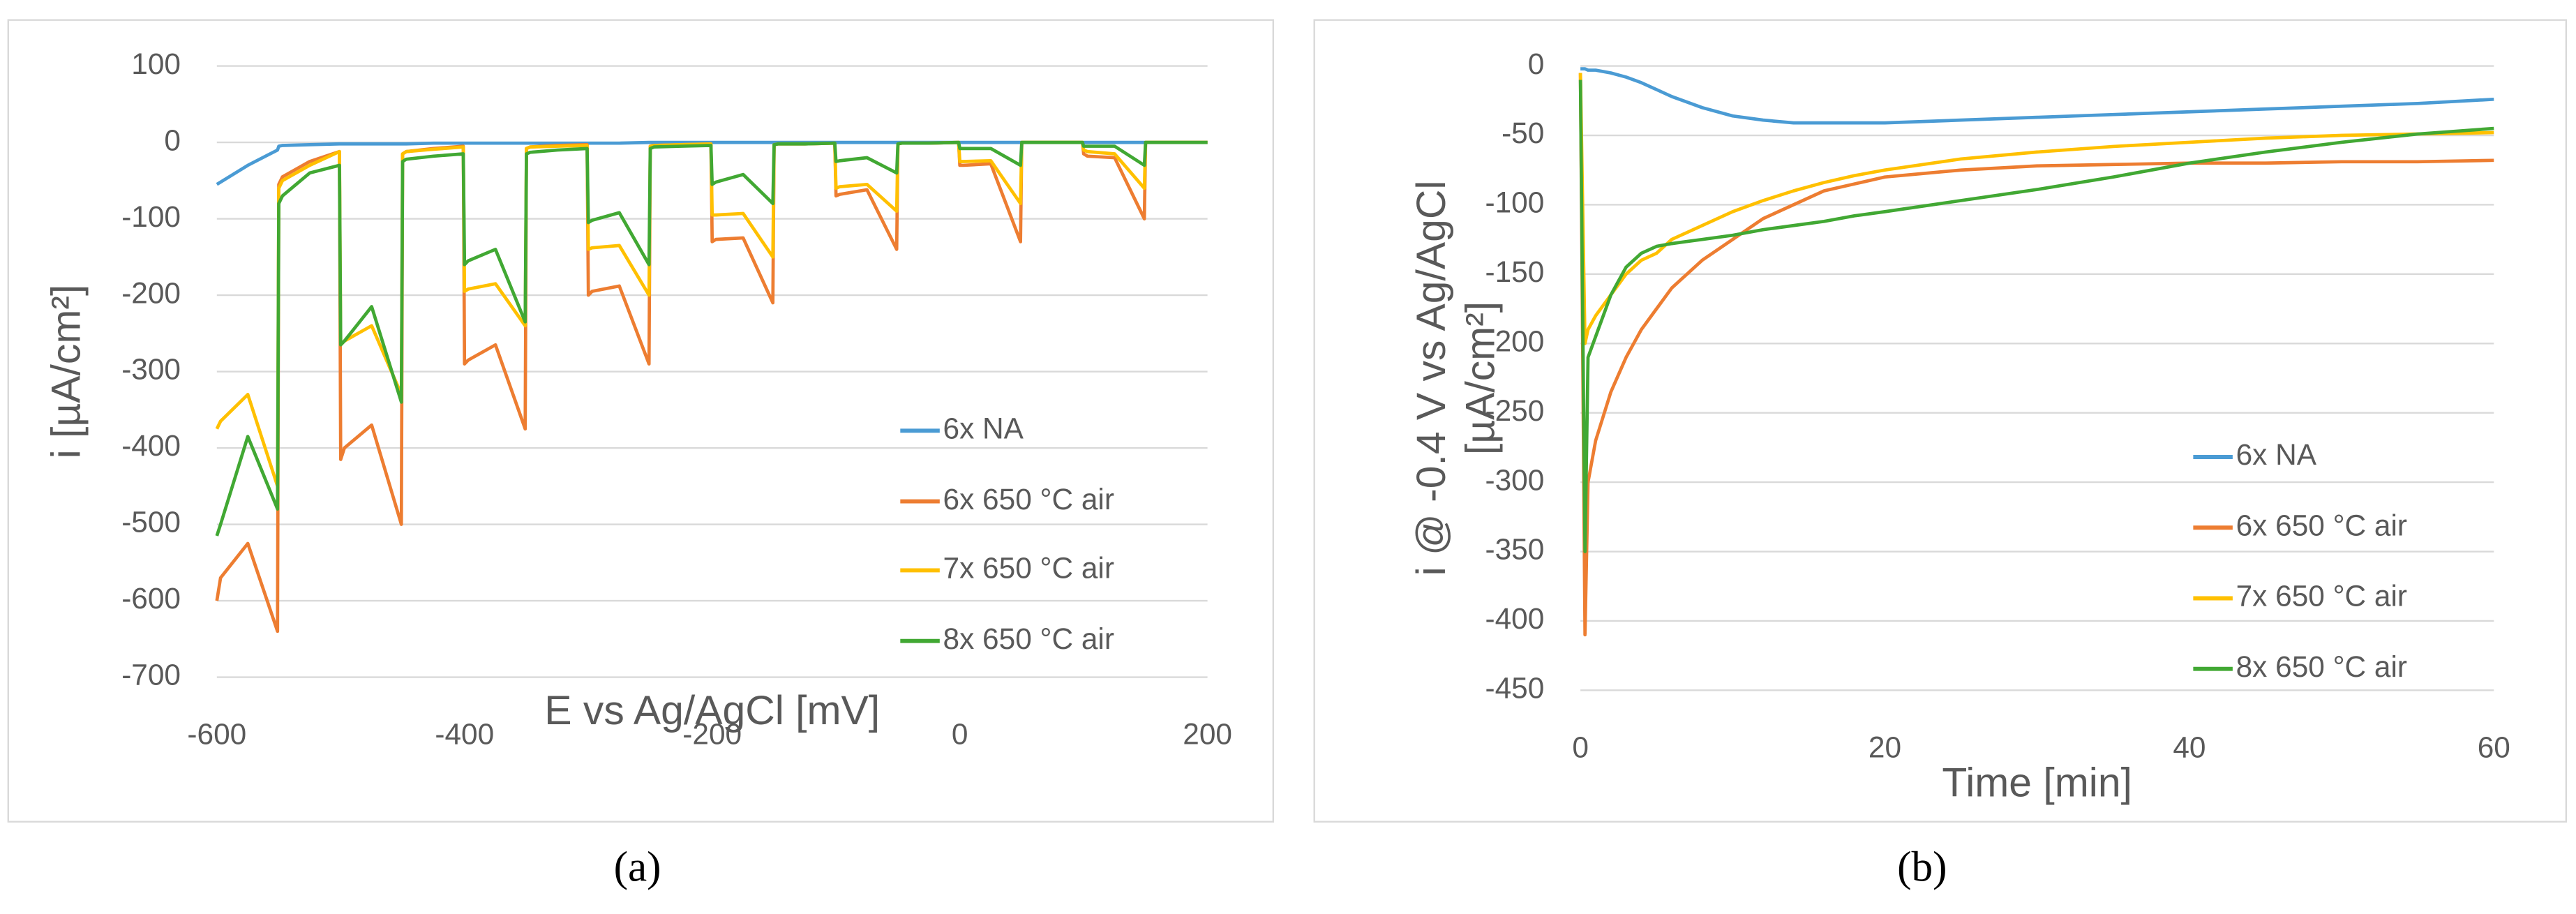 The width and height of the screenshot is (2576, 914). What do you see at coordinates (1515, 271) in the screenshot?
I see `y-tick-label: -150` at bounding box center [1515, 271].